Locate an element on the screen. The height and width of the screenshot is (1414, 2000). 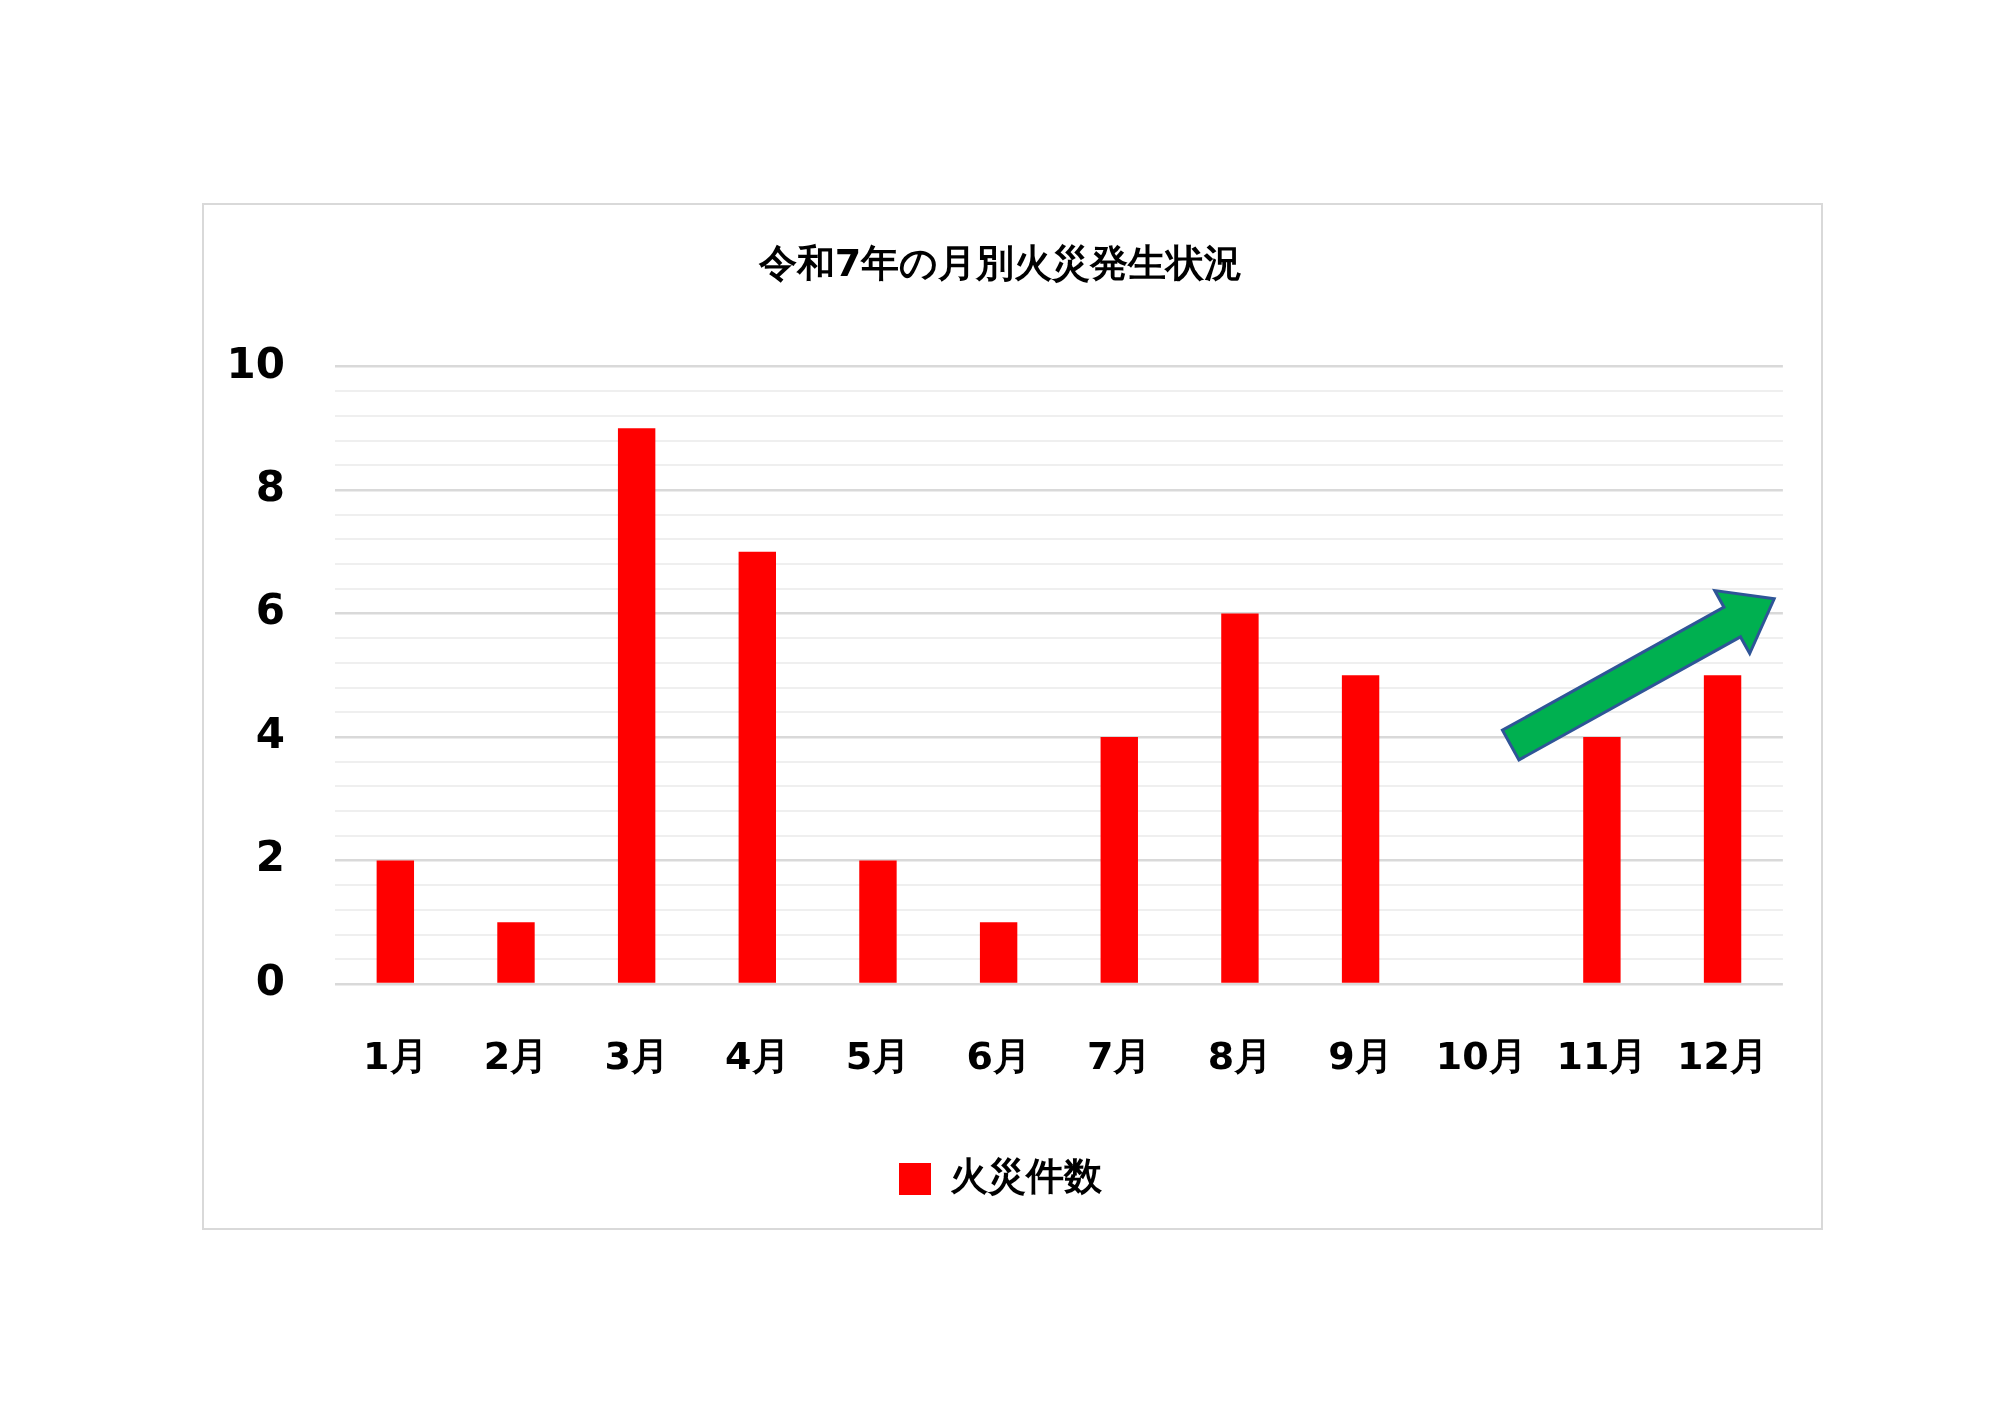
x-tick-label: 1月 is located at coordinates (395, 1055).